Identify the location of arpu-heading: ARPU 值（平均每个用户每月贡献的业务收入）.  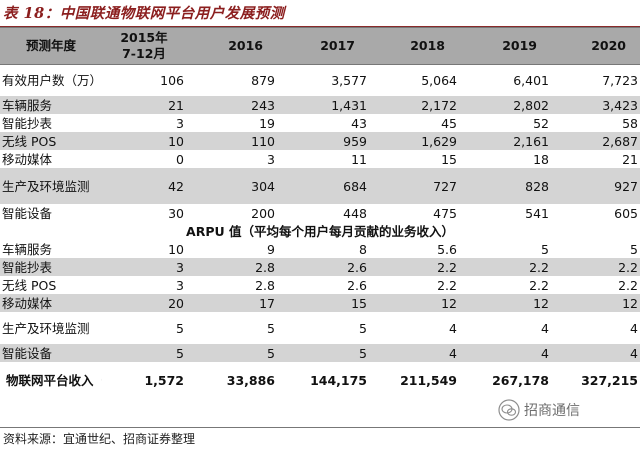
(320, 231).